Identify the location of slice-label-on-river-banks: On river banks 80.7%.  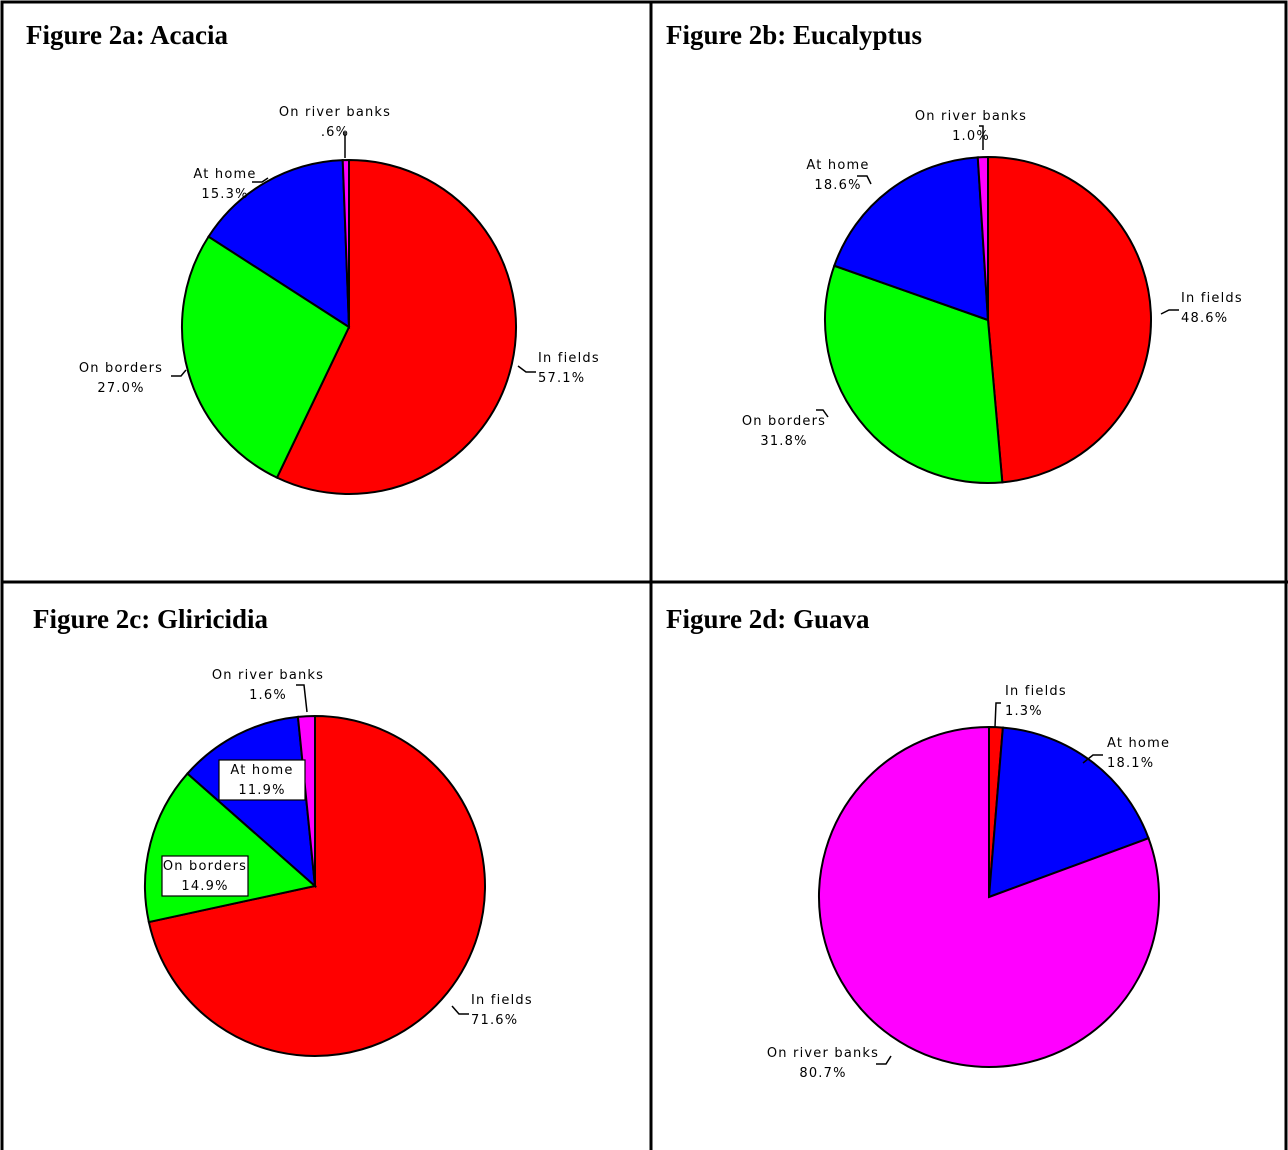
(829, 1063).